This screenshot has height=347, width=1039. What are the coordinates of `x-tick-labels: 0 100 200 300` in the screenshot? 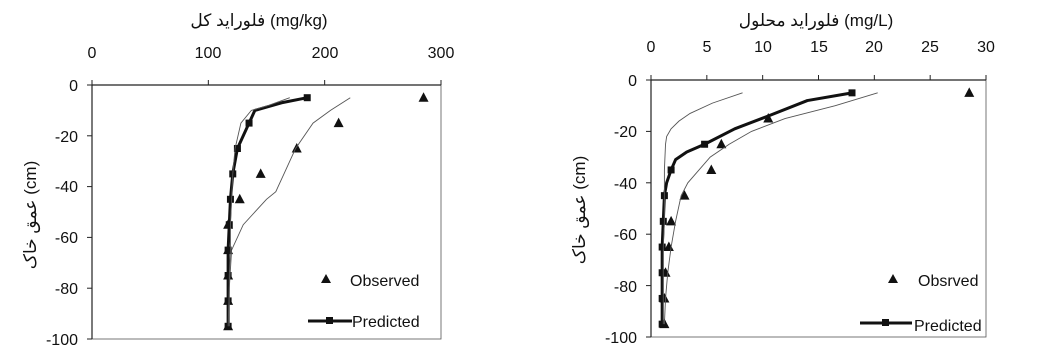 It's located at (271, 53).